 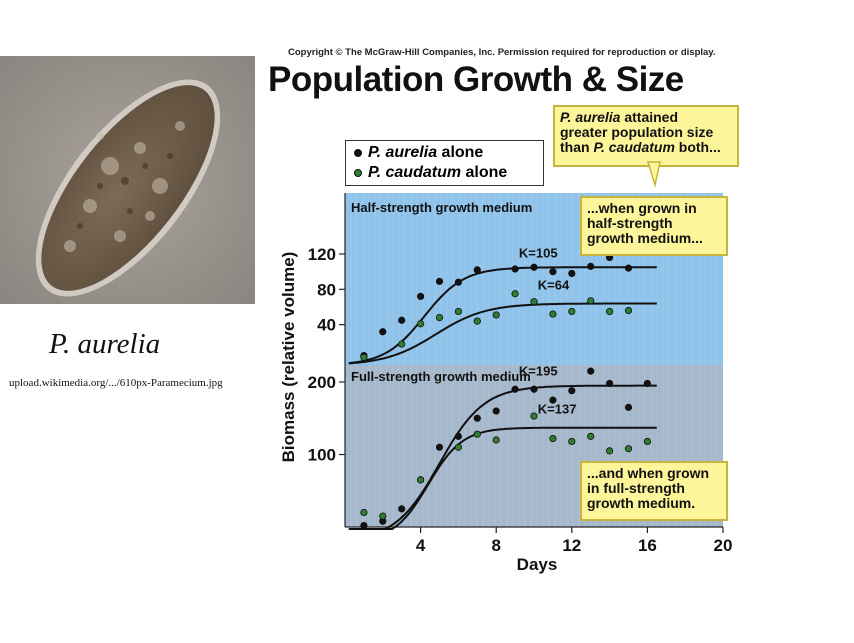 I want to click on x-axis-title: Days, so click(x=537, y=564).